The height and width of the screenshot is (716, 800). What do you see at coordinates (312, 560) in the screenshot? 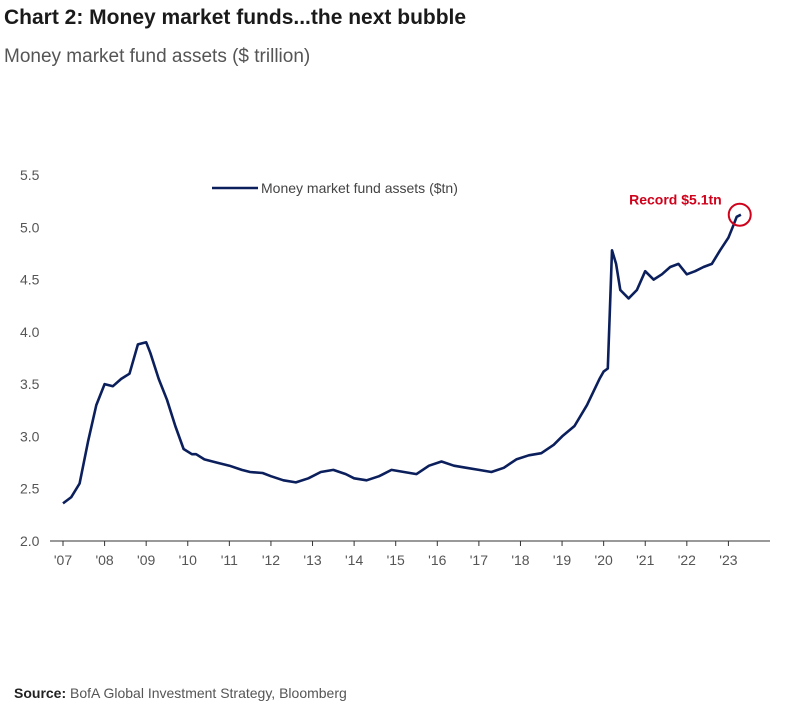
I see `x-tick-label: '13` at bounding box center [312, 560].